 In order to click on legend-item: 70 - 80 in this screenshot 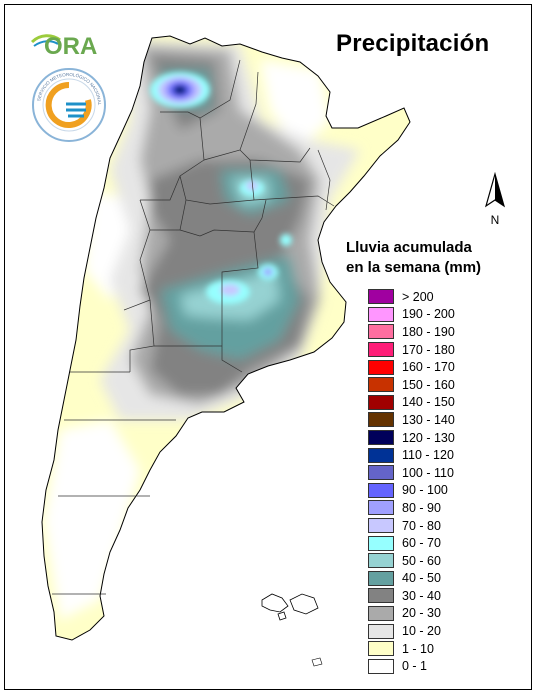, I will do `click(411, 526)`.